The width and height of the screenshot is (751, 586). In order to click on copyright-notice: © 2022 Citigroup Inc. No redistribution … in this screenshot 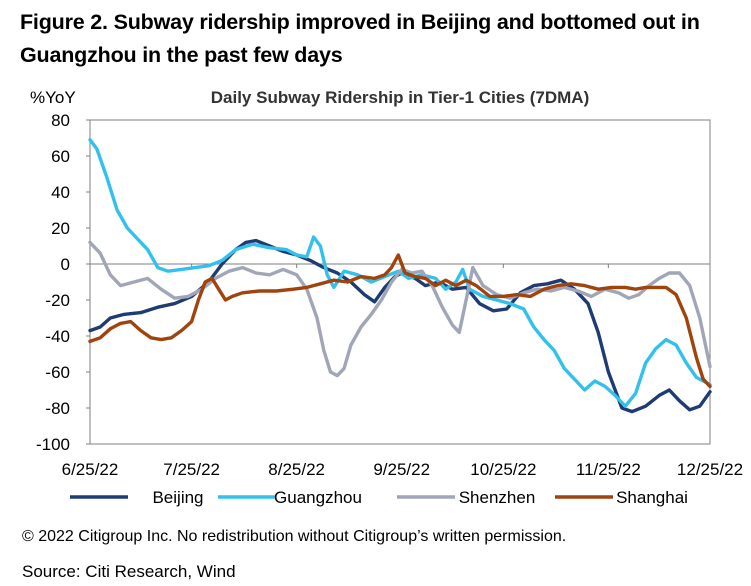, I will do `click(294, 536)`.